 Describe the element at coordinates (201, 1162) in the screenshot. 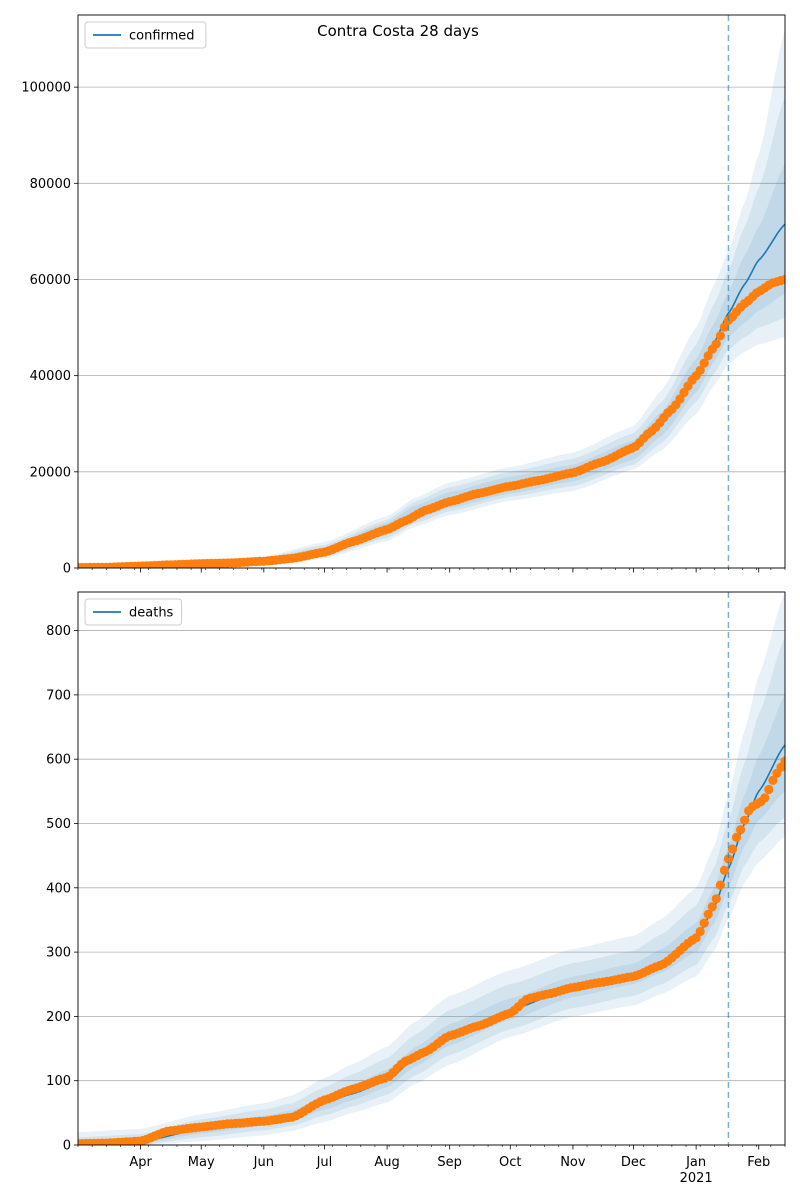

I see `x-tick-label: May` at that location.